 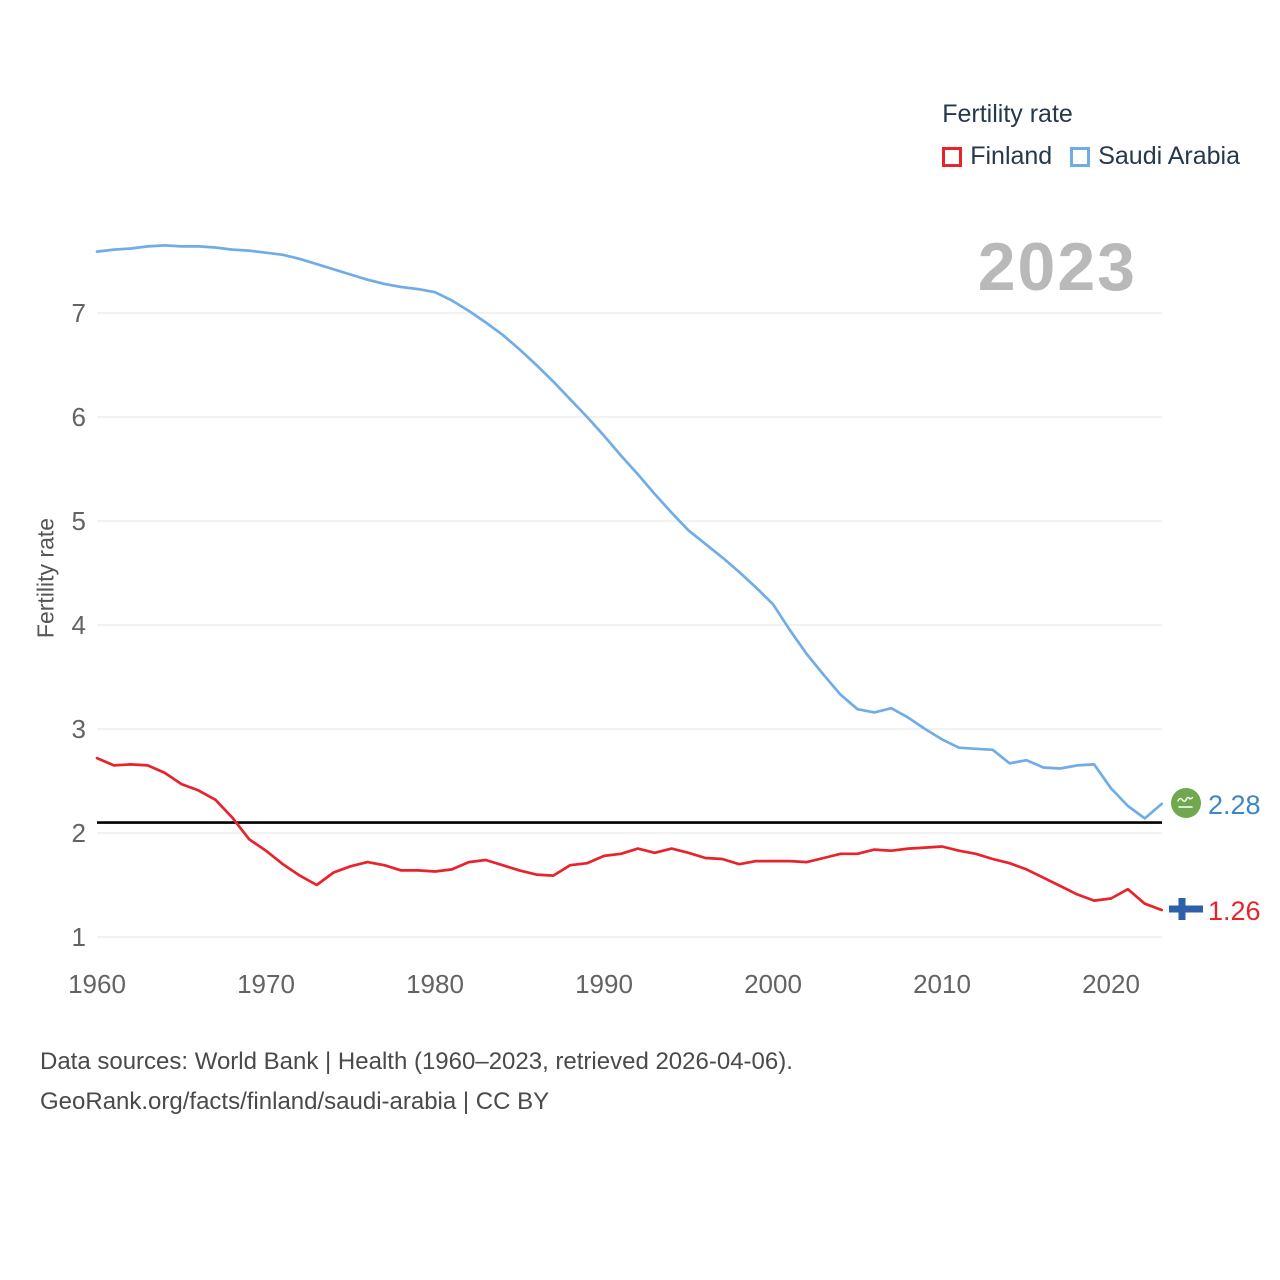 I want to click on saudi-arabia-end-value: 2.28, so click(x=1234, y=805).